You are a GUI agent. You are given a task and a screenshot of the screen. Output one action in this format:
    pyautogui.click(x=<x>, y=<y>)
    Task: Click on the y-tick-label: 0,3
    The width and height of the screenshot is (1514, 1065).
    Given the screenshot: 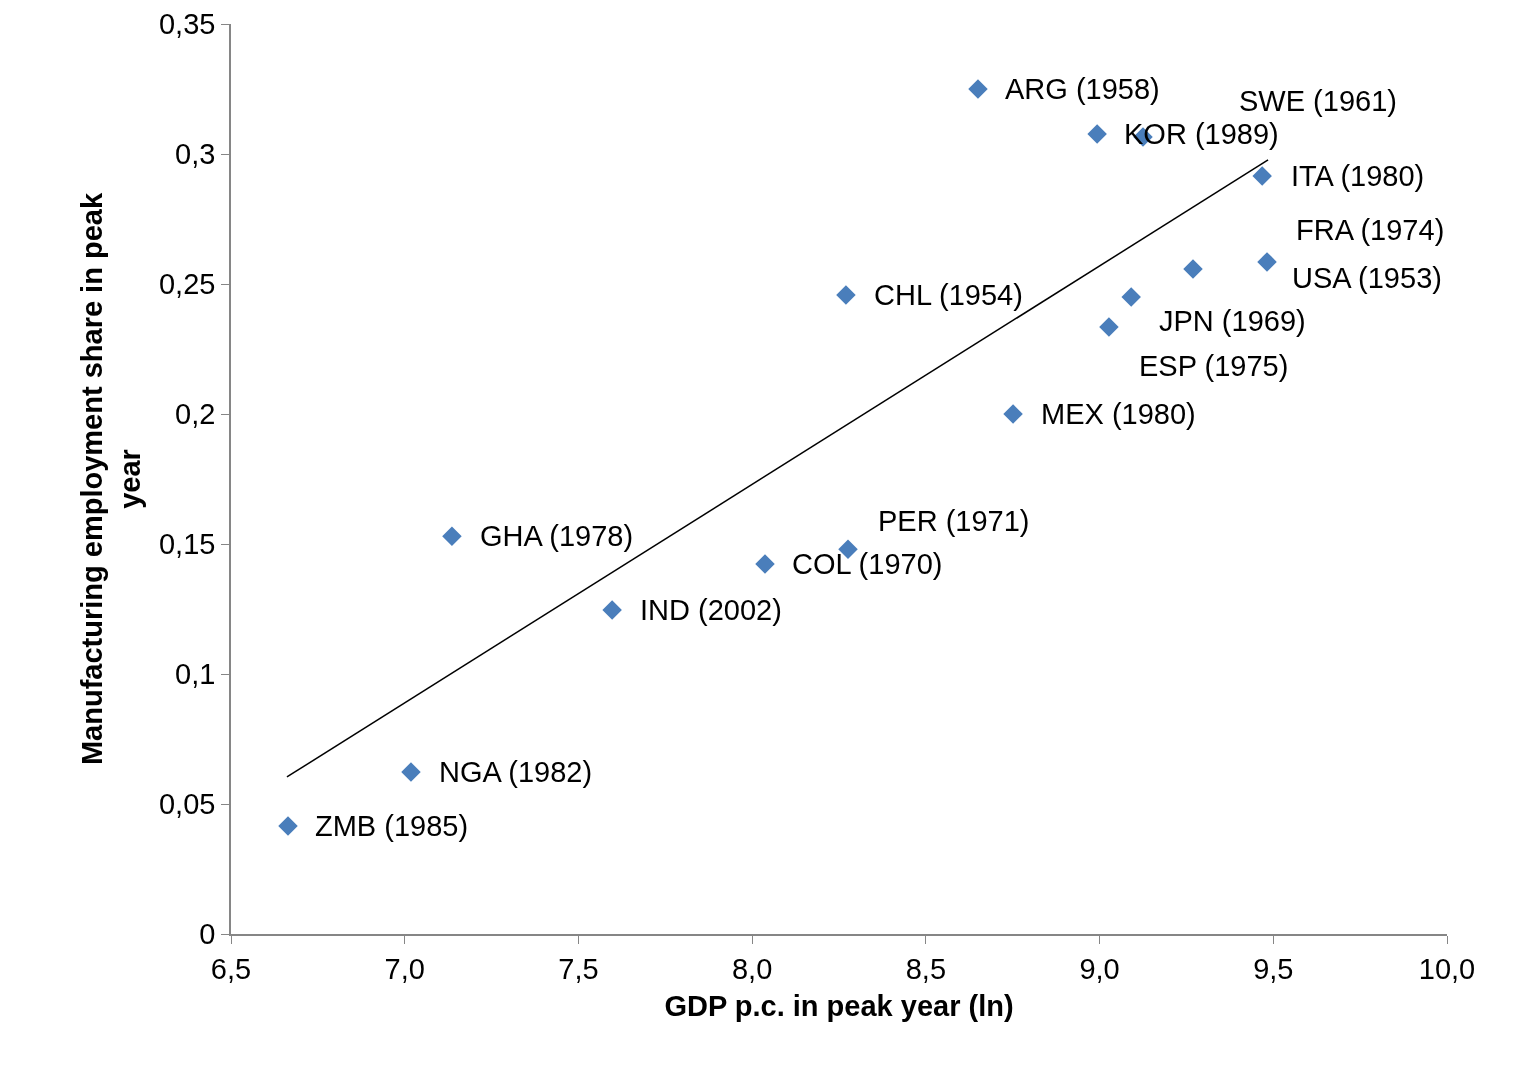 What is the action you would take?
    pyautogui.click(x=195, y=154)
    